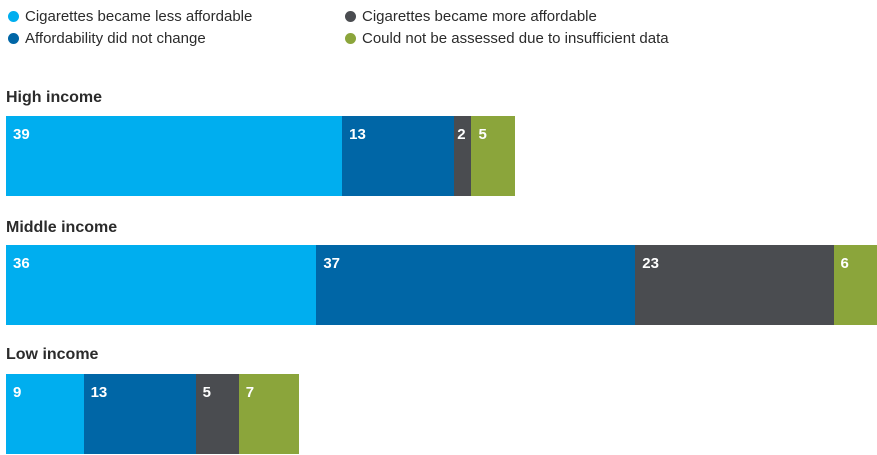 This screenshot has width=877, height=455. Describe the element at coordinates (650, 263) in the screenshot. I see `bar-value-label: 23` at that location.